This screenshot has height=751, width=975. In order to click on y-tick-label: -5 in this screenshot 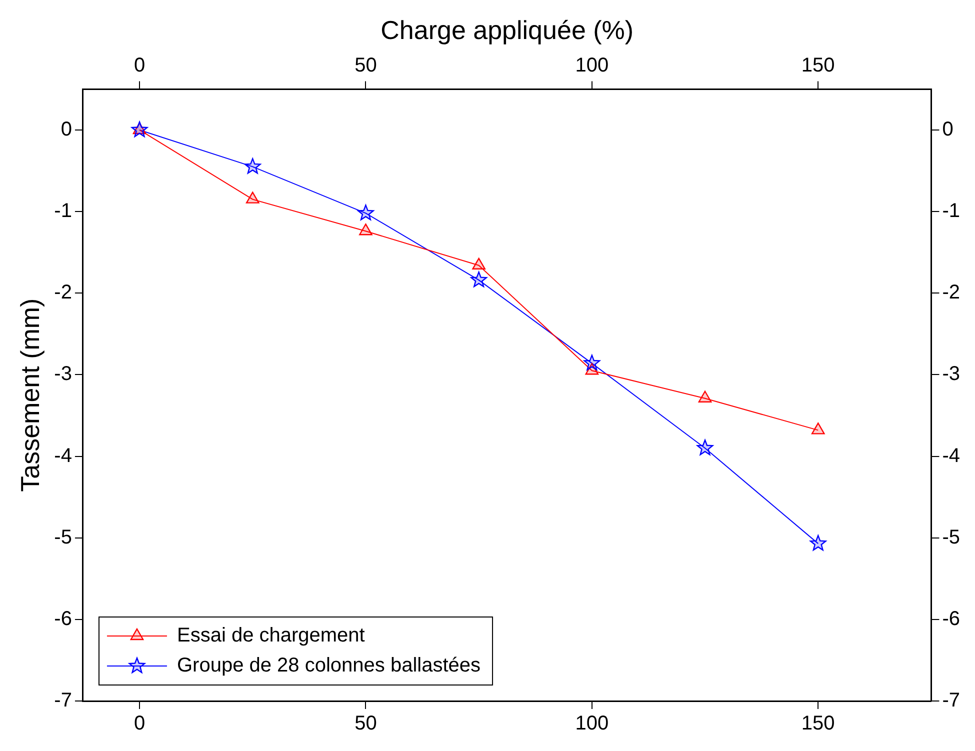, I will do `click(63, 537)`.